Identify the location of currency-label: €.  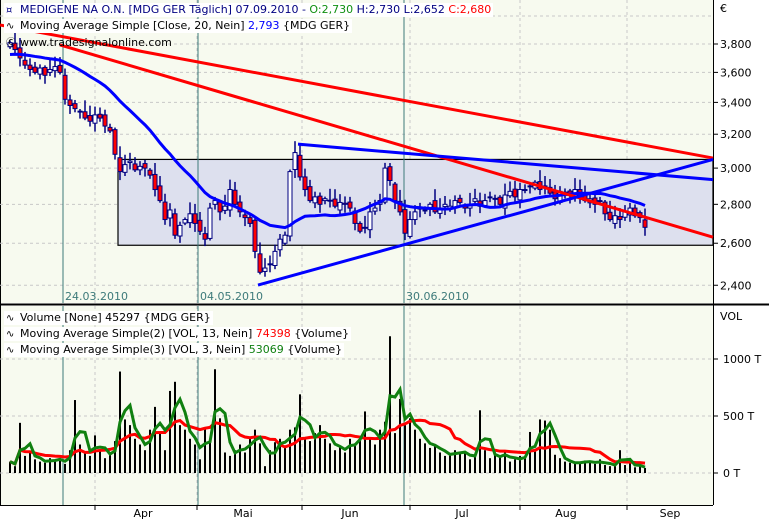
(723, 8).